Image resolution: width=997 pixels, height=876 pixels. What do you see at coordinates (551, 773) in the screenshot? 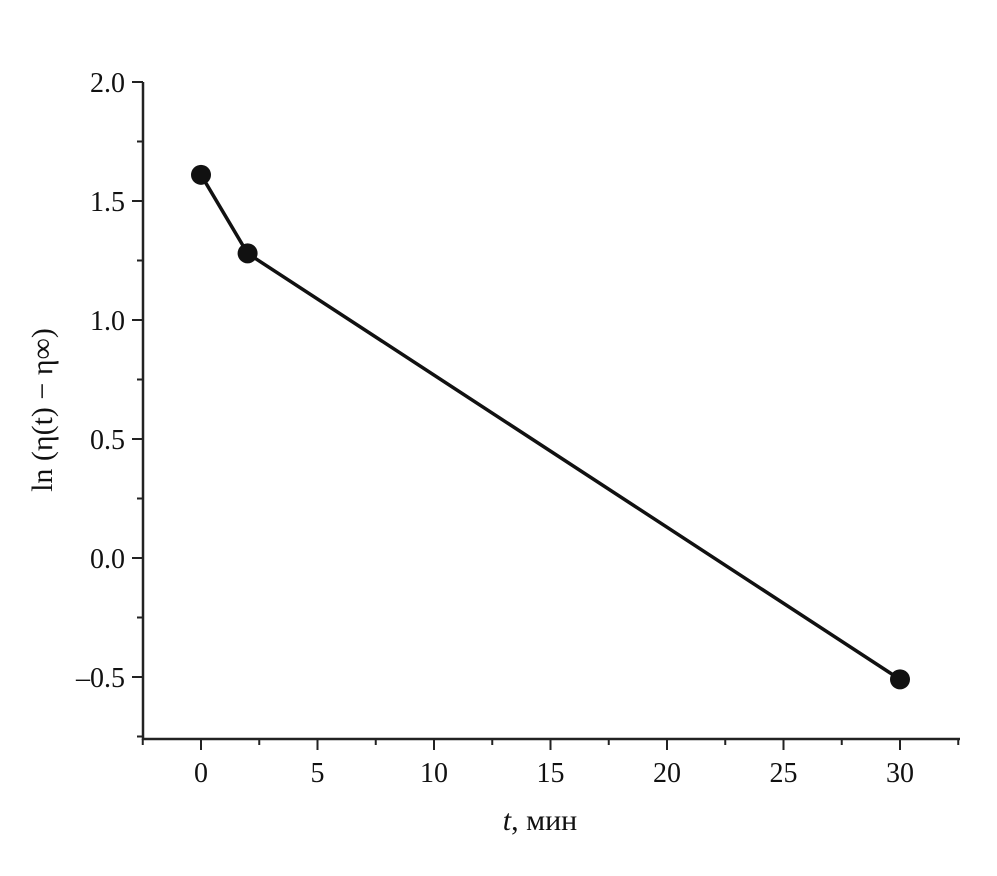
I see `x-tick-label: 15` at bounding box center [551, 773].